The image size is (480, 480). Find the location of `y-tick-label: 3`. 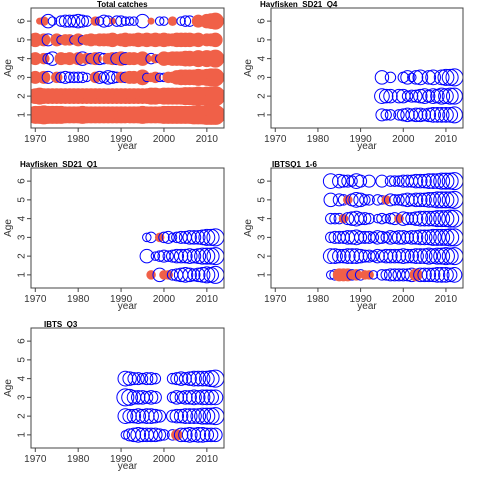

y-tick-label: 3 is located at coordinates (262, 77).